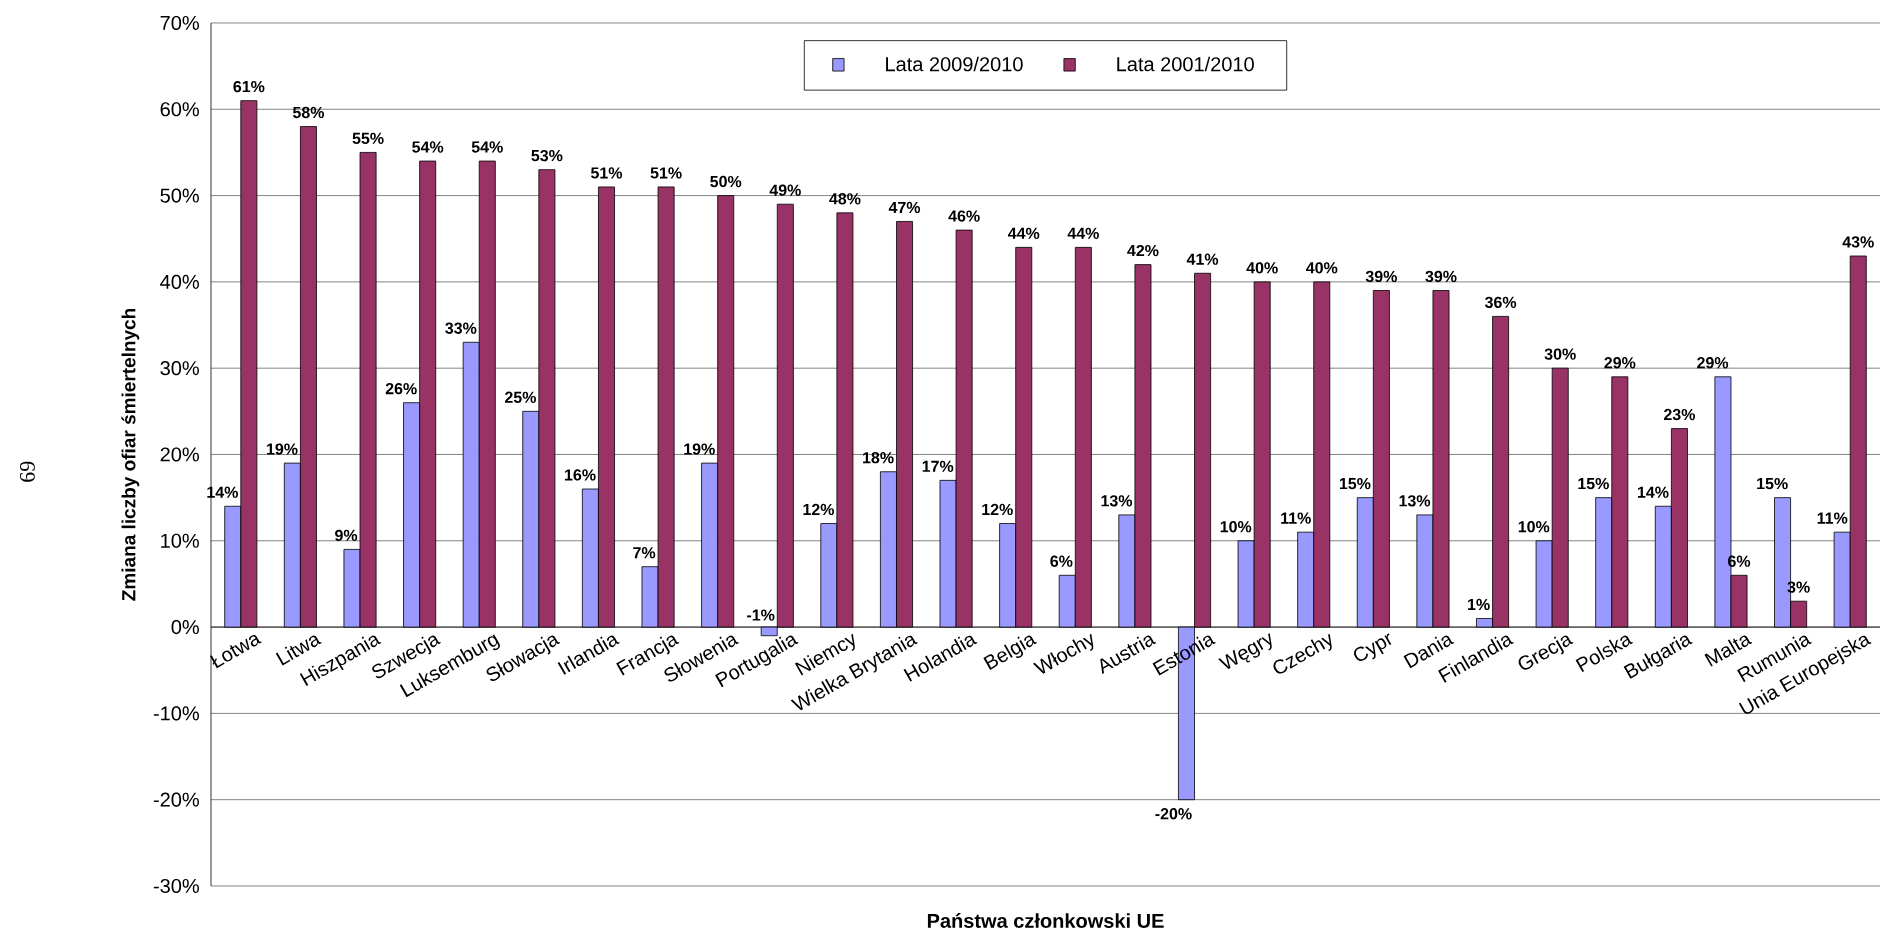  I want to click on y-tick-label: 0%, so click(185, 627).